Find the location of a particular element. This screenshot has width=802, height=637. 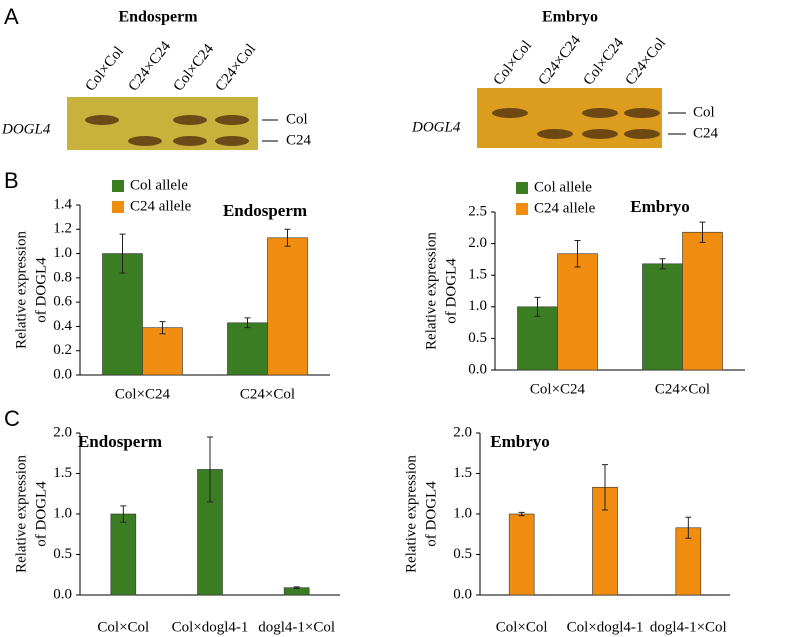

y-tick-label: 1.2 is located at coordinates (62, 229).